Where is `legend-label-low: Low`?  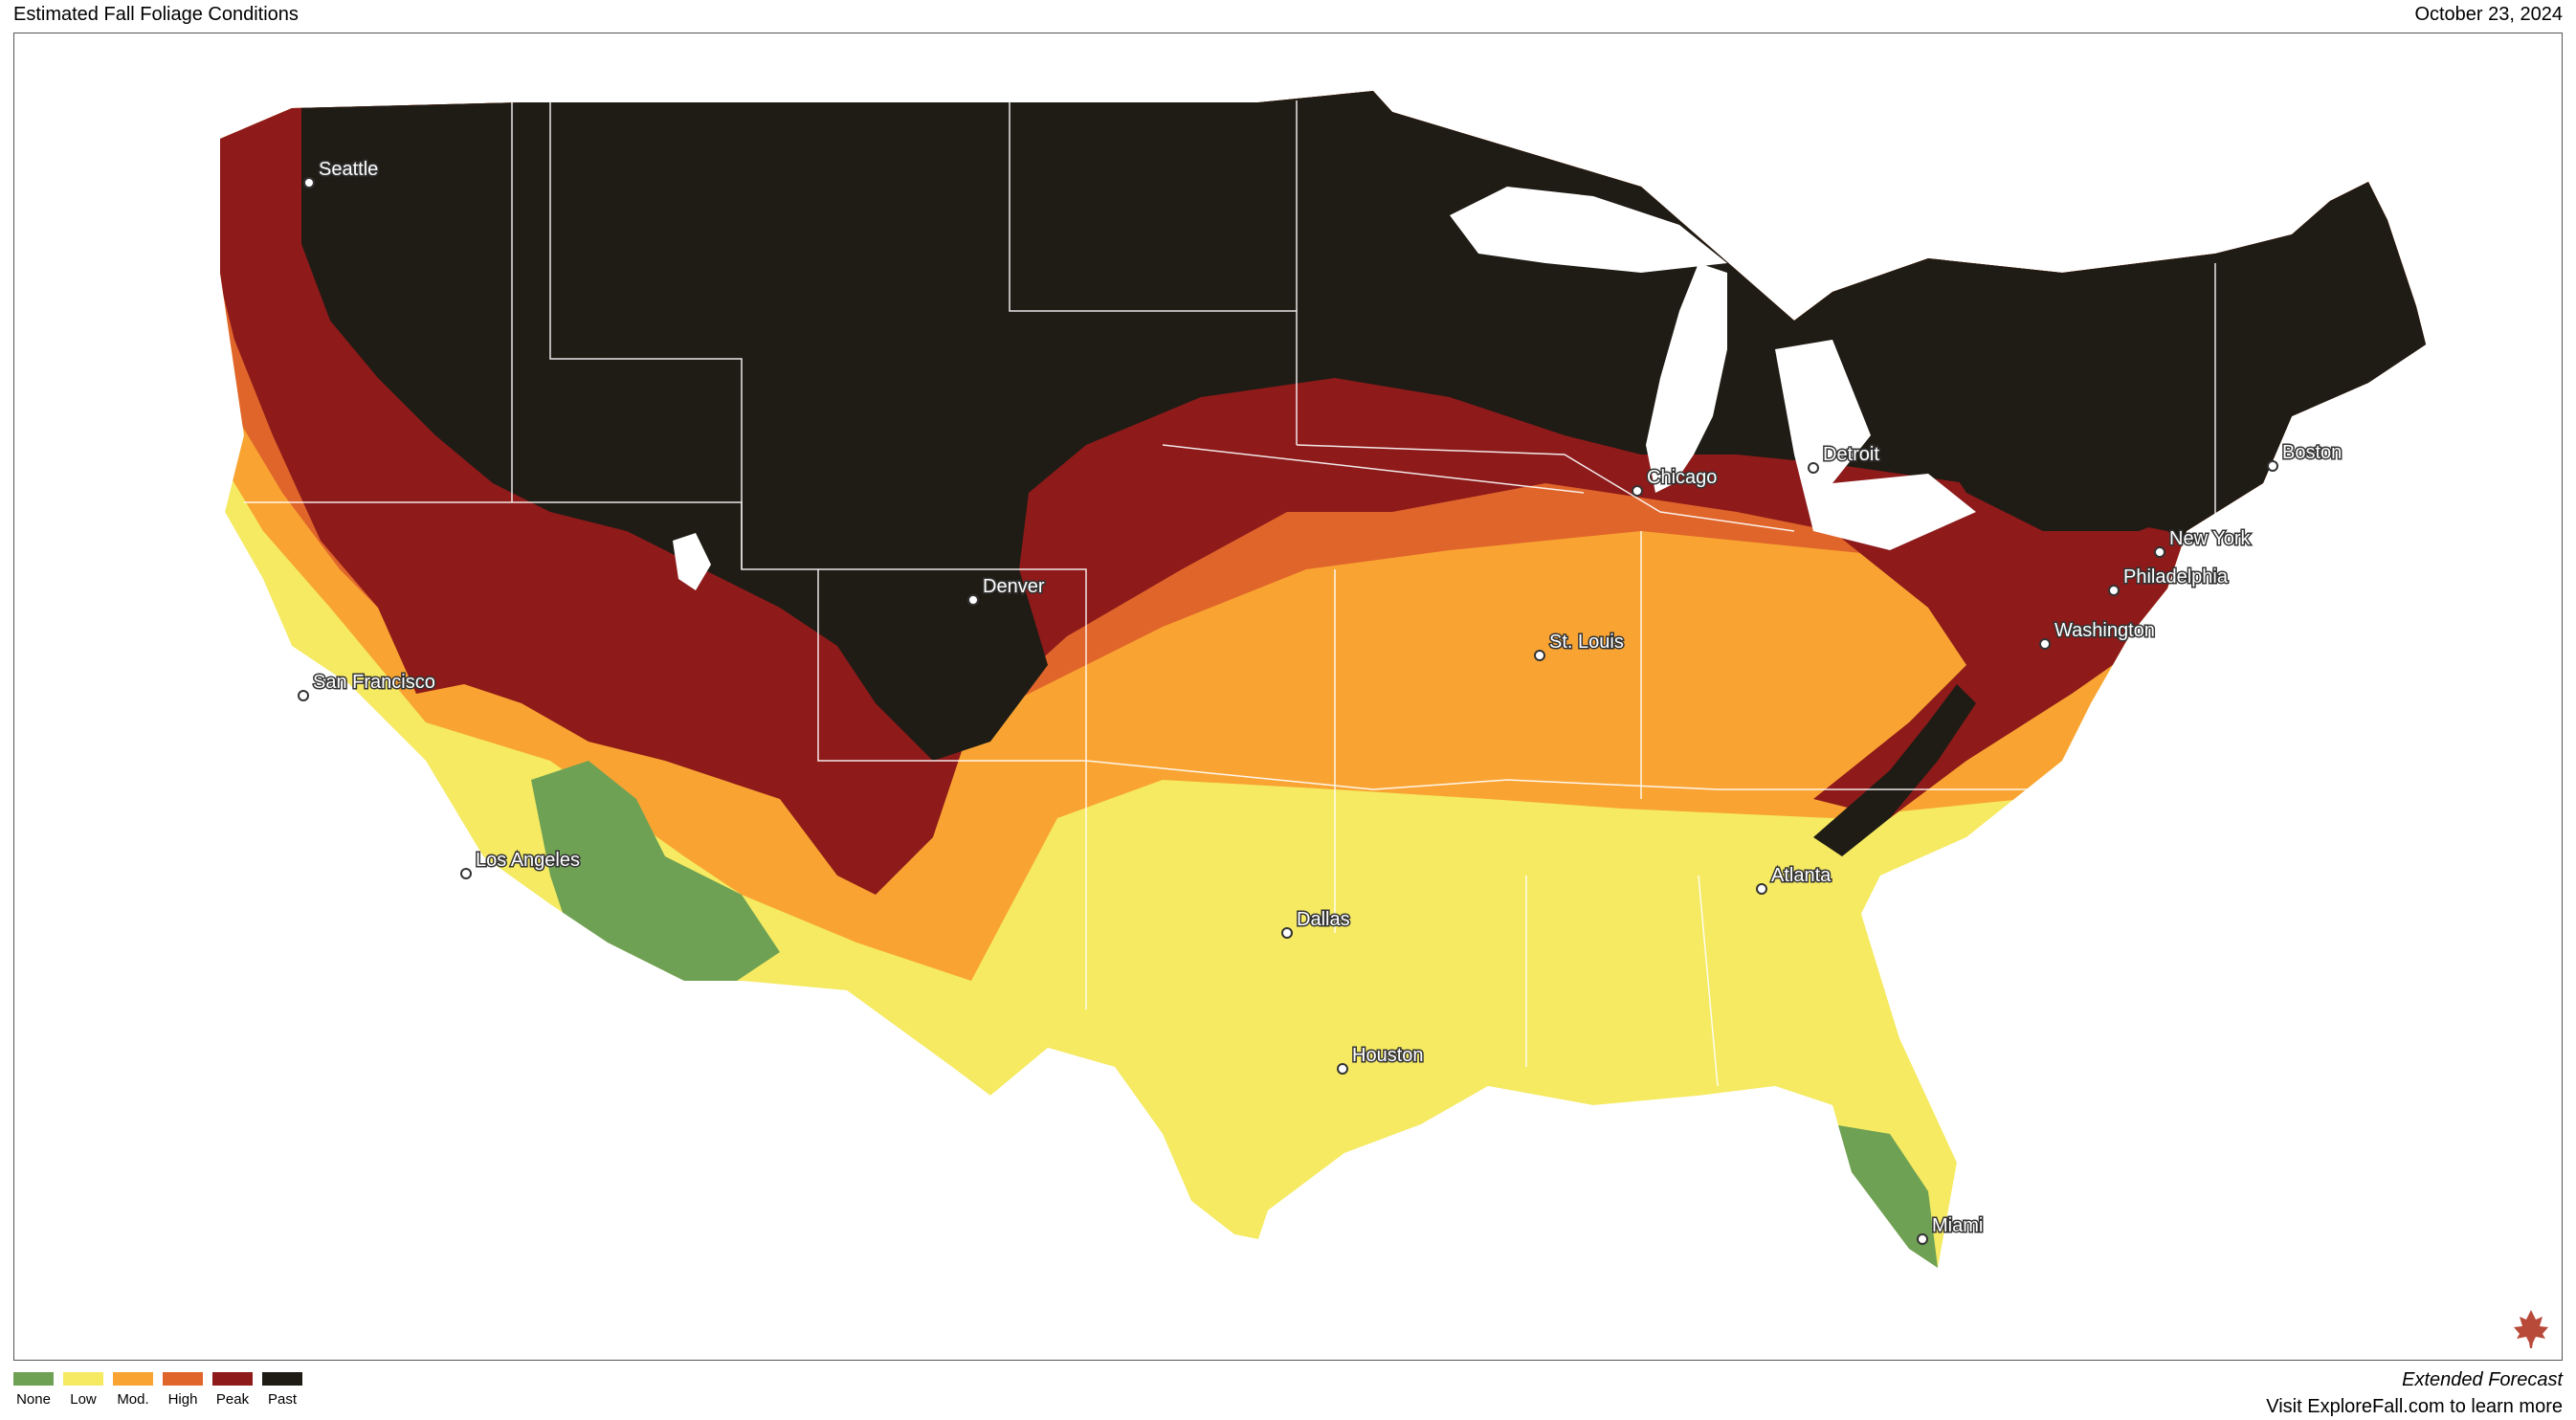 legend-label-low: Low is located at coordinates (83, 1399).